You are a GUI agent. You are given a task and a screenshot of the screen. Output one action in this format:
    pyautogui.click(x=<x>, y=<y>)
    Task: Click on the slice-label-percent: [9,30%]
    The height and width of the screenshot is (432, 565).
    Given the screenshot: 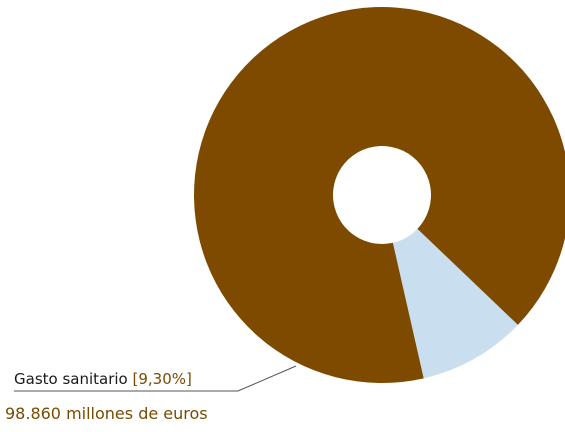 What is the action you would take?
    pyautogui.click(x=162, y=379)
    